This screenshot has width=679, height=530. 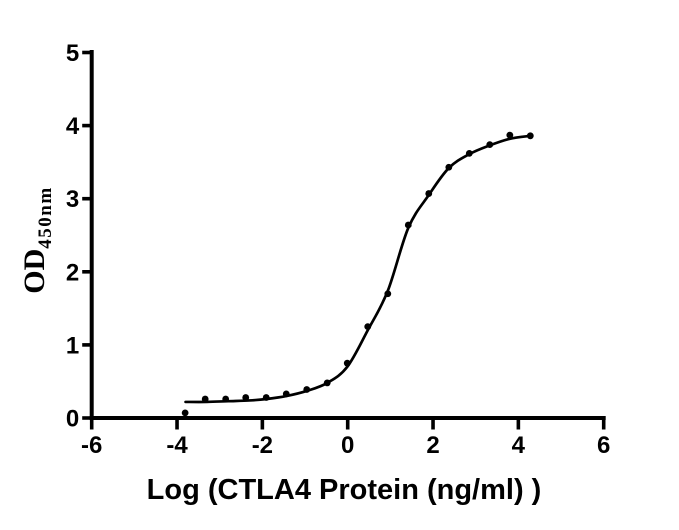 What do you see at coordinates (72, 272) in the screenshot?
I see `y-tick-label: 2` at bounding box center [72, 272].